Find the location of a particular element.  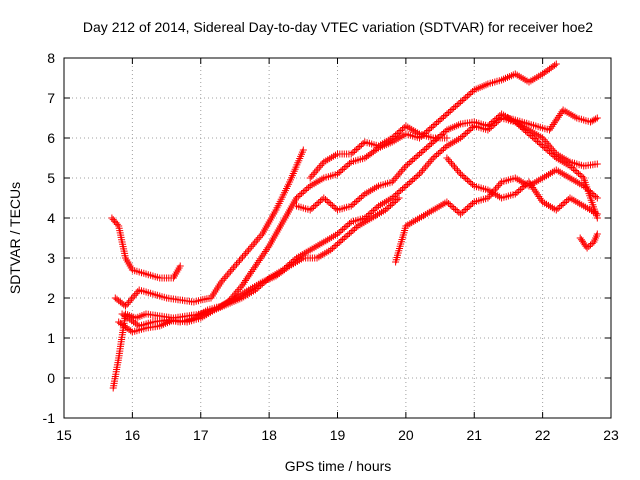

y-tick-label: 3 is located at coordinates (51, 258).